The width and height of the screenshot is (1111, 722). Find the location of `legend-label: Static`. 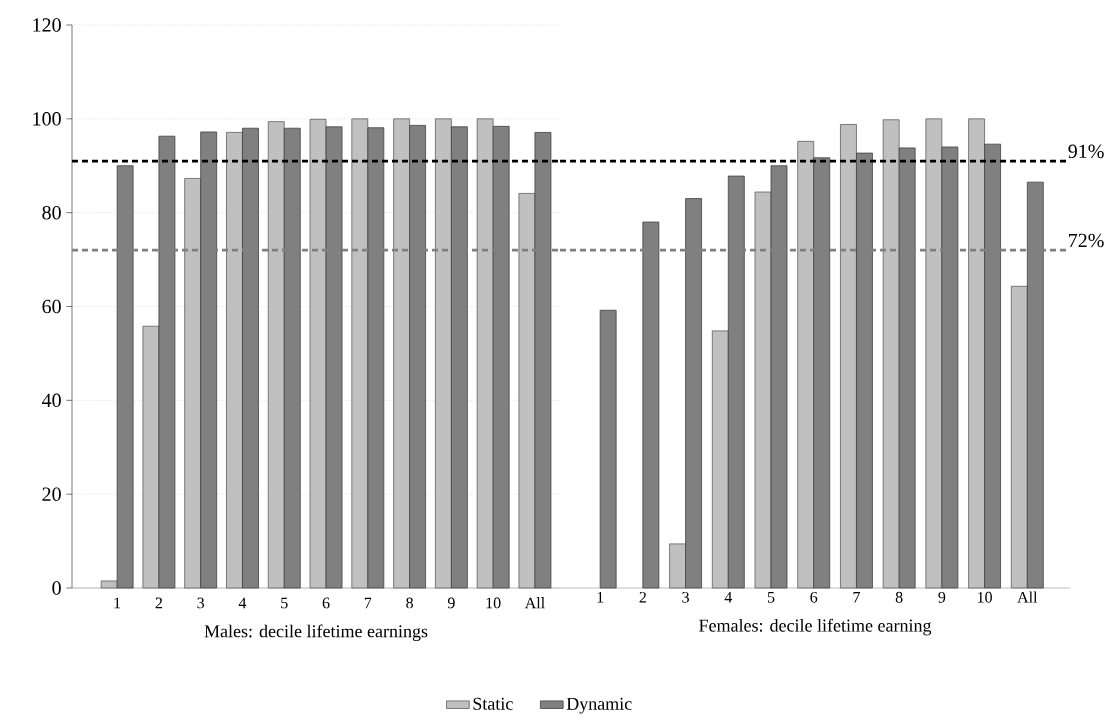

legend-label: Static is located at coordinates (493, 703).